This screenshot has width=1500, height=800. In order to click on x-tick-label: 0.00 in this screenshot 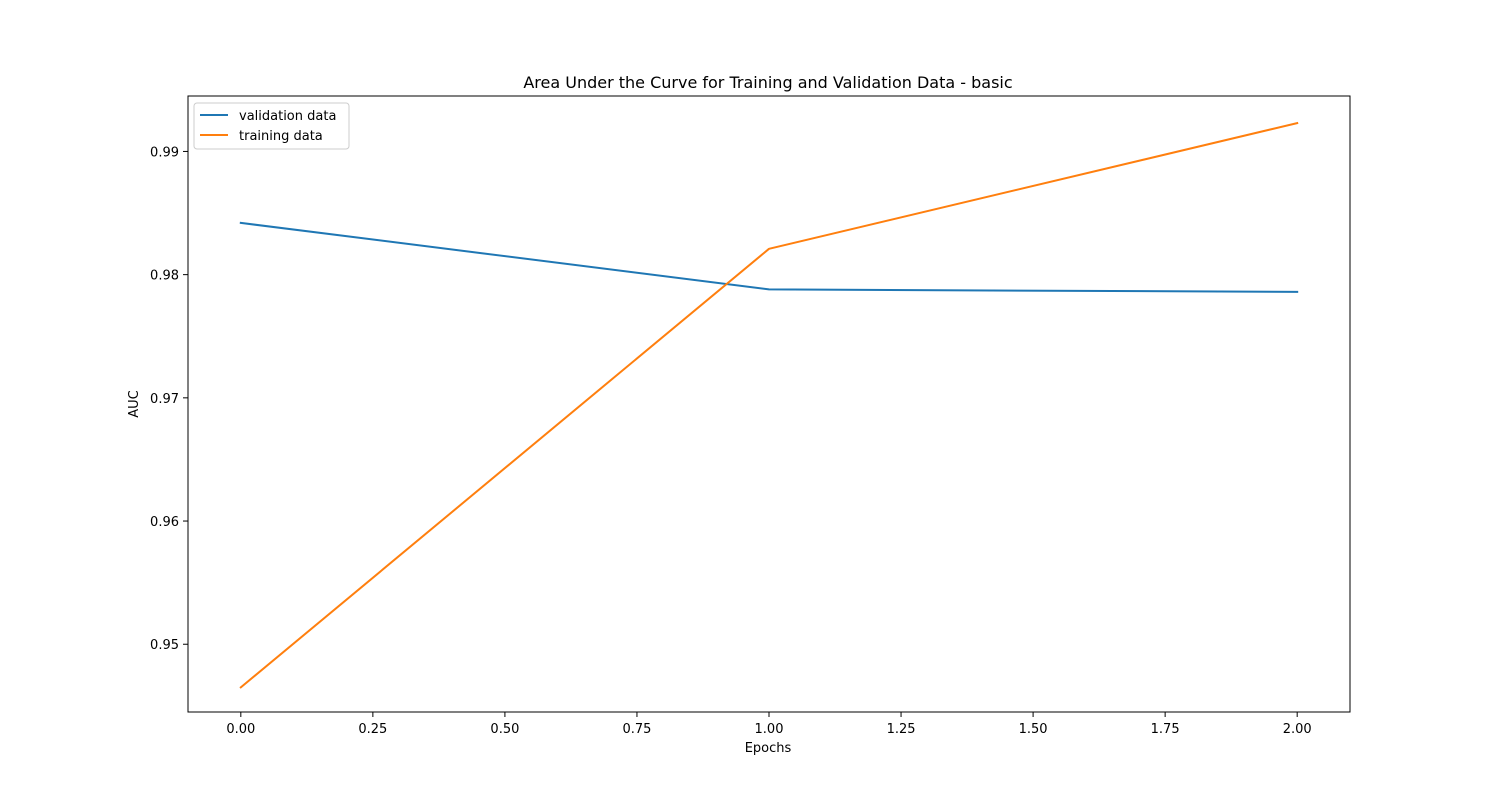, I will do `click(240, 729)`.